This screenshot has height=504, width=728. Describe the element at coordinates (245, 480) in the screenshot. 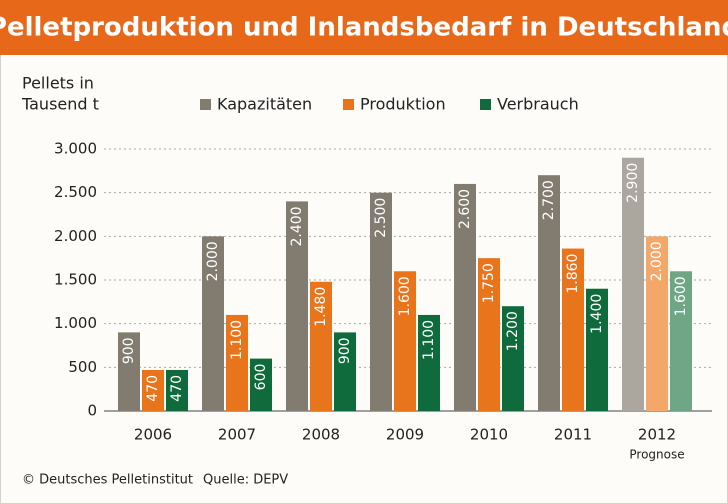

I see `source: Quelle: DEPV` at that location.